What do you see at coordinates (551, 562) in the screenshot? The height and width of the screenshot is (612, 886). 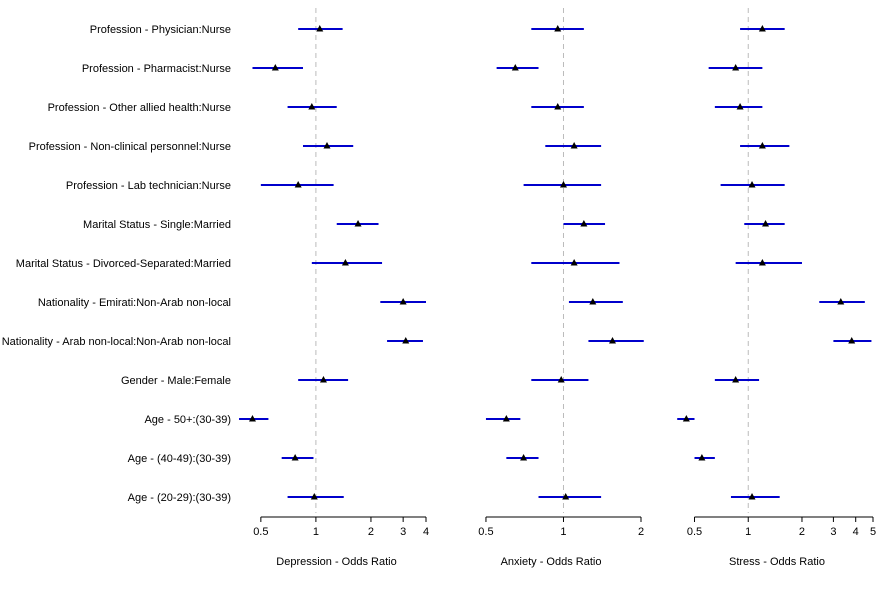 I see `x-axis-title: Anxiety - Odds Ratio` at bounding box center [551, 562].